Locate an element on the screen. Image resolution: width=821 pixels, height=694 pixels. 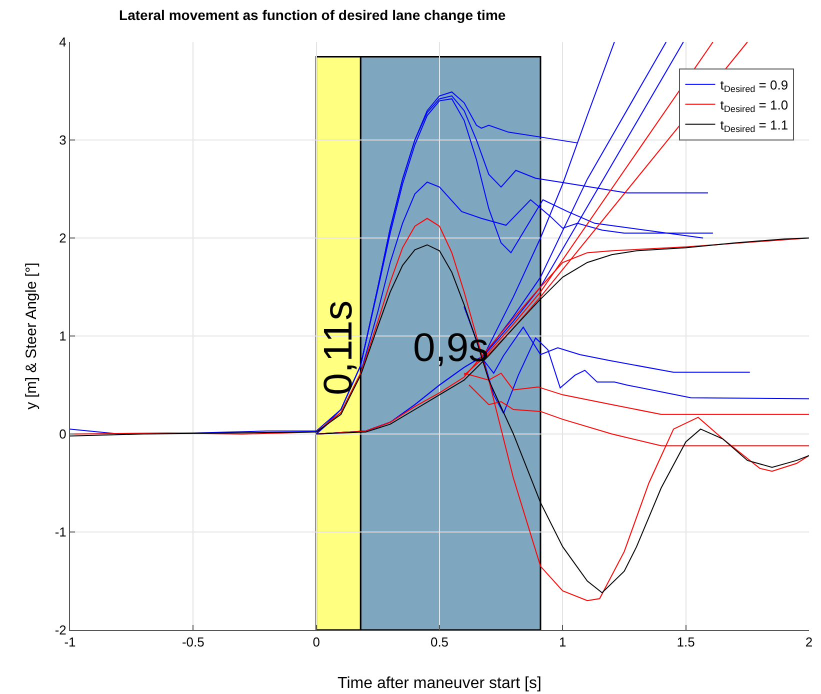
y-tick-label: 2 is located at coordinates (62, 238).